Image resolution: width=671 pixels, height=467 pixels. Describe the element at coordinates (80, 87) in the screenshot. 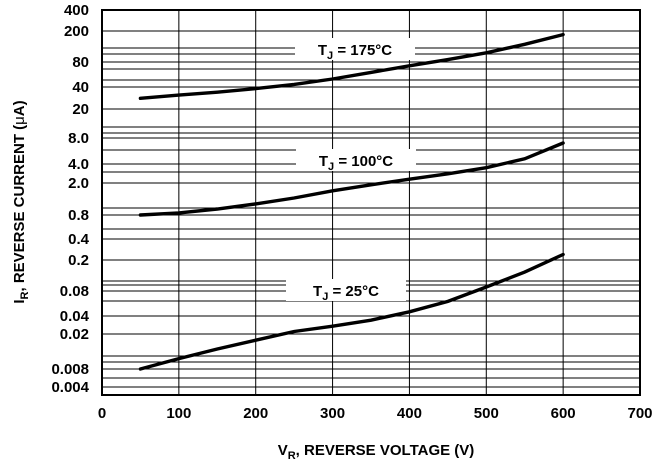

I see `y-tick-label: 40` at that location.